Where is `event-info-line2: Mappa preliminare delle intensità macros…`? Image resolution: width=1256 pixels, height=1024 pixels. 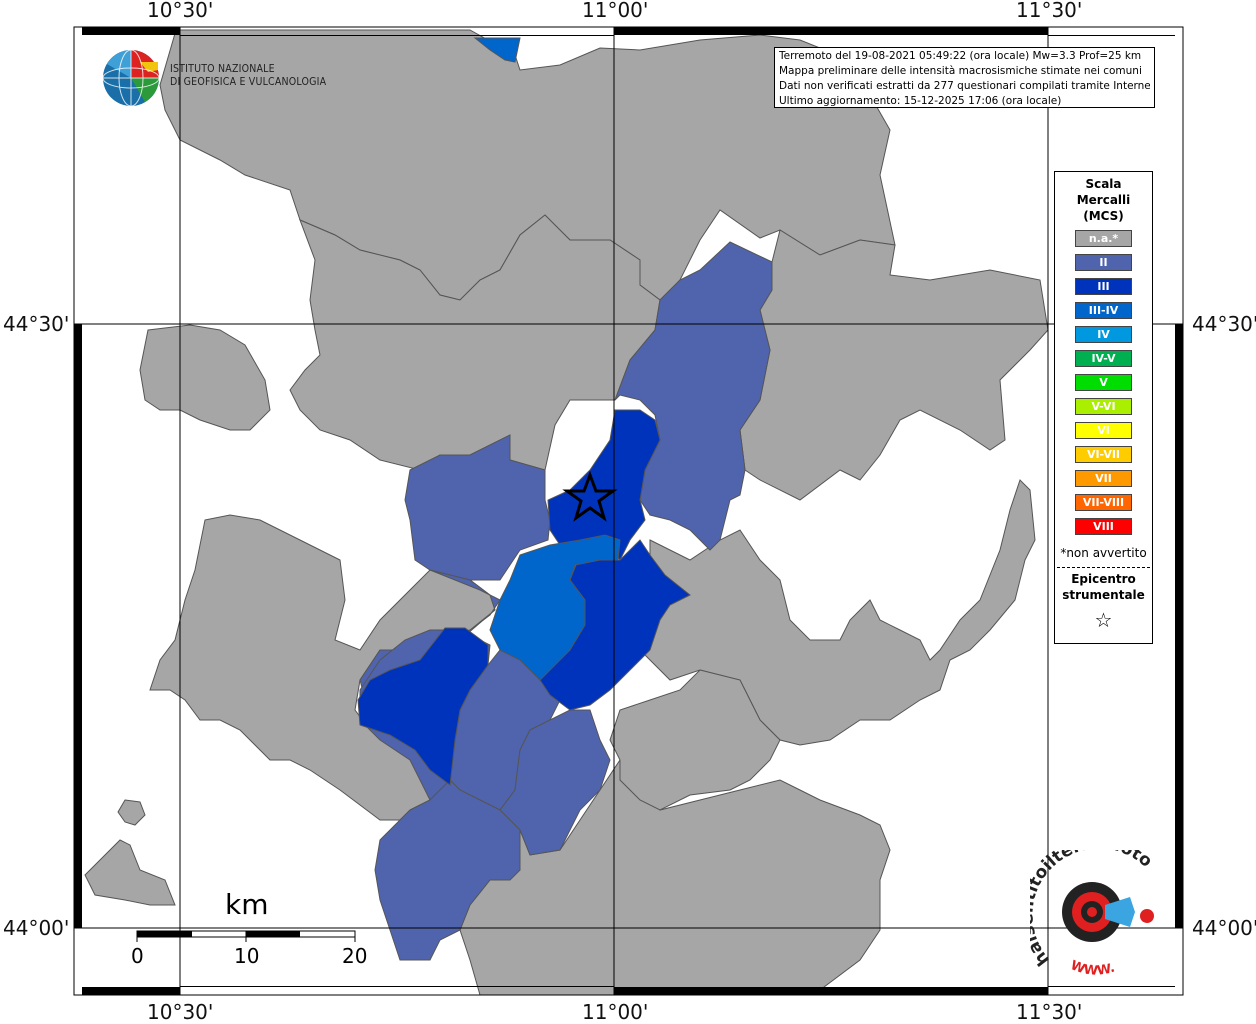 event-info-line2: Mappa preliminare delle intensità macros… is located at coordinates (960, 71).